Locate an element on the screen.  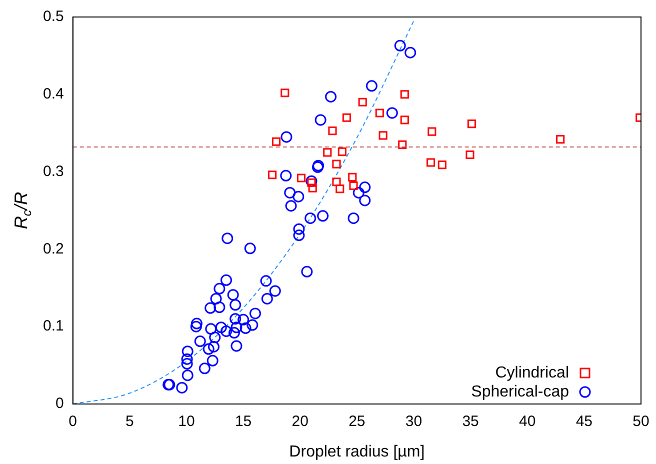
x-axis-title: Droplet radius [µm] is located at coordinates (357, 451).